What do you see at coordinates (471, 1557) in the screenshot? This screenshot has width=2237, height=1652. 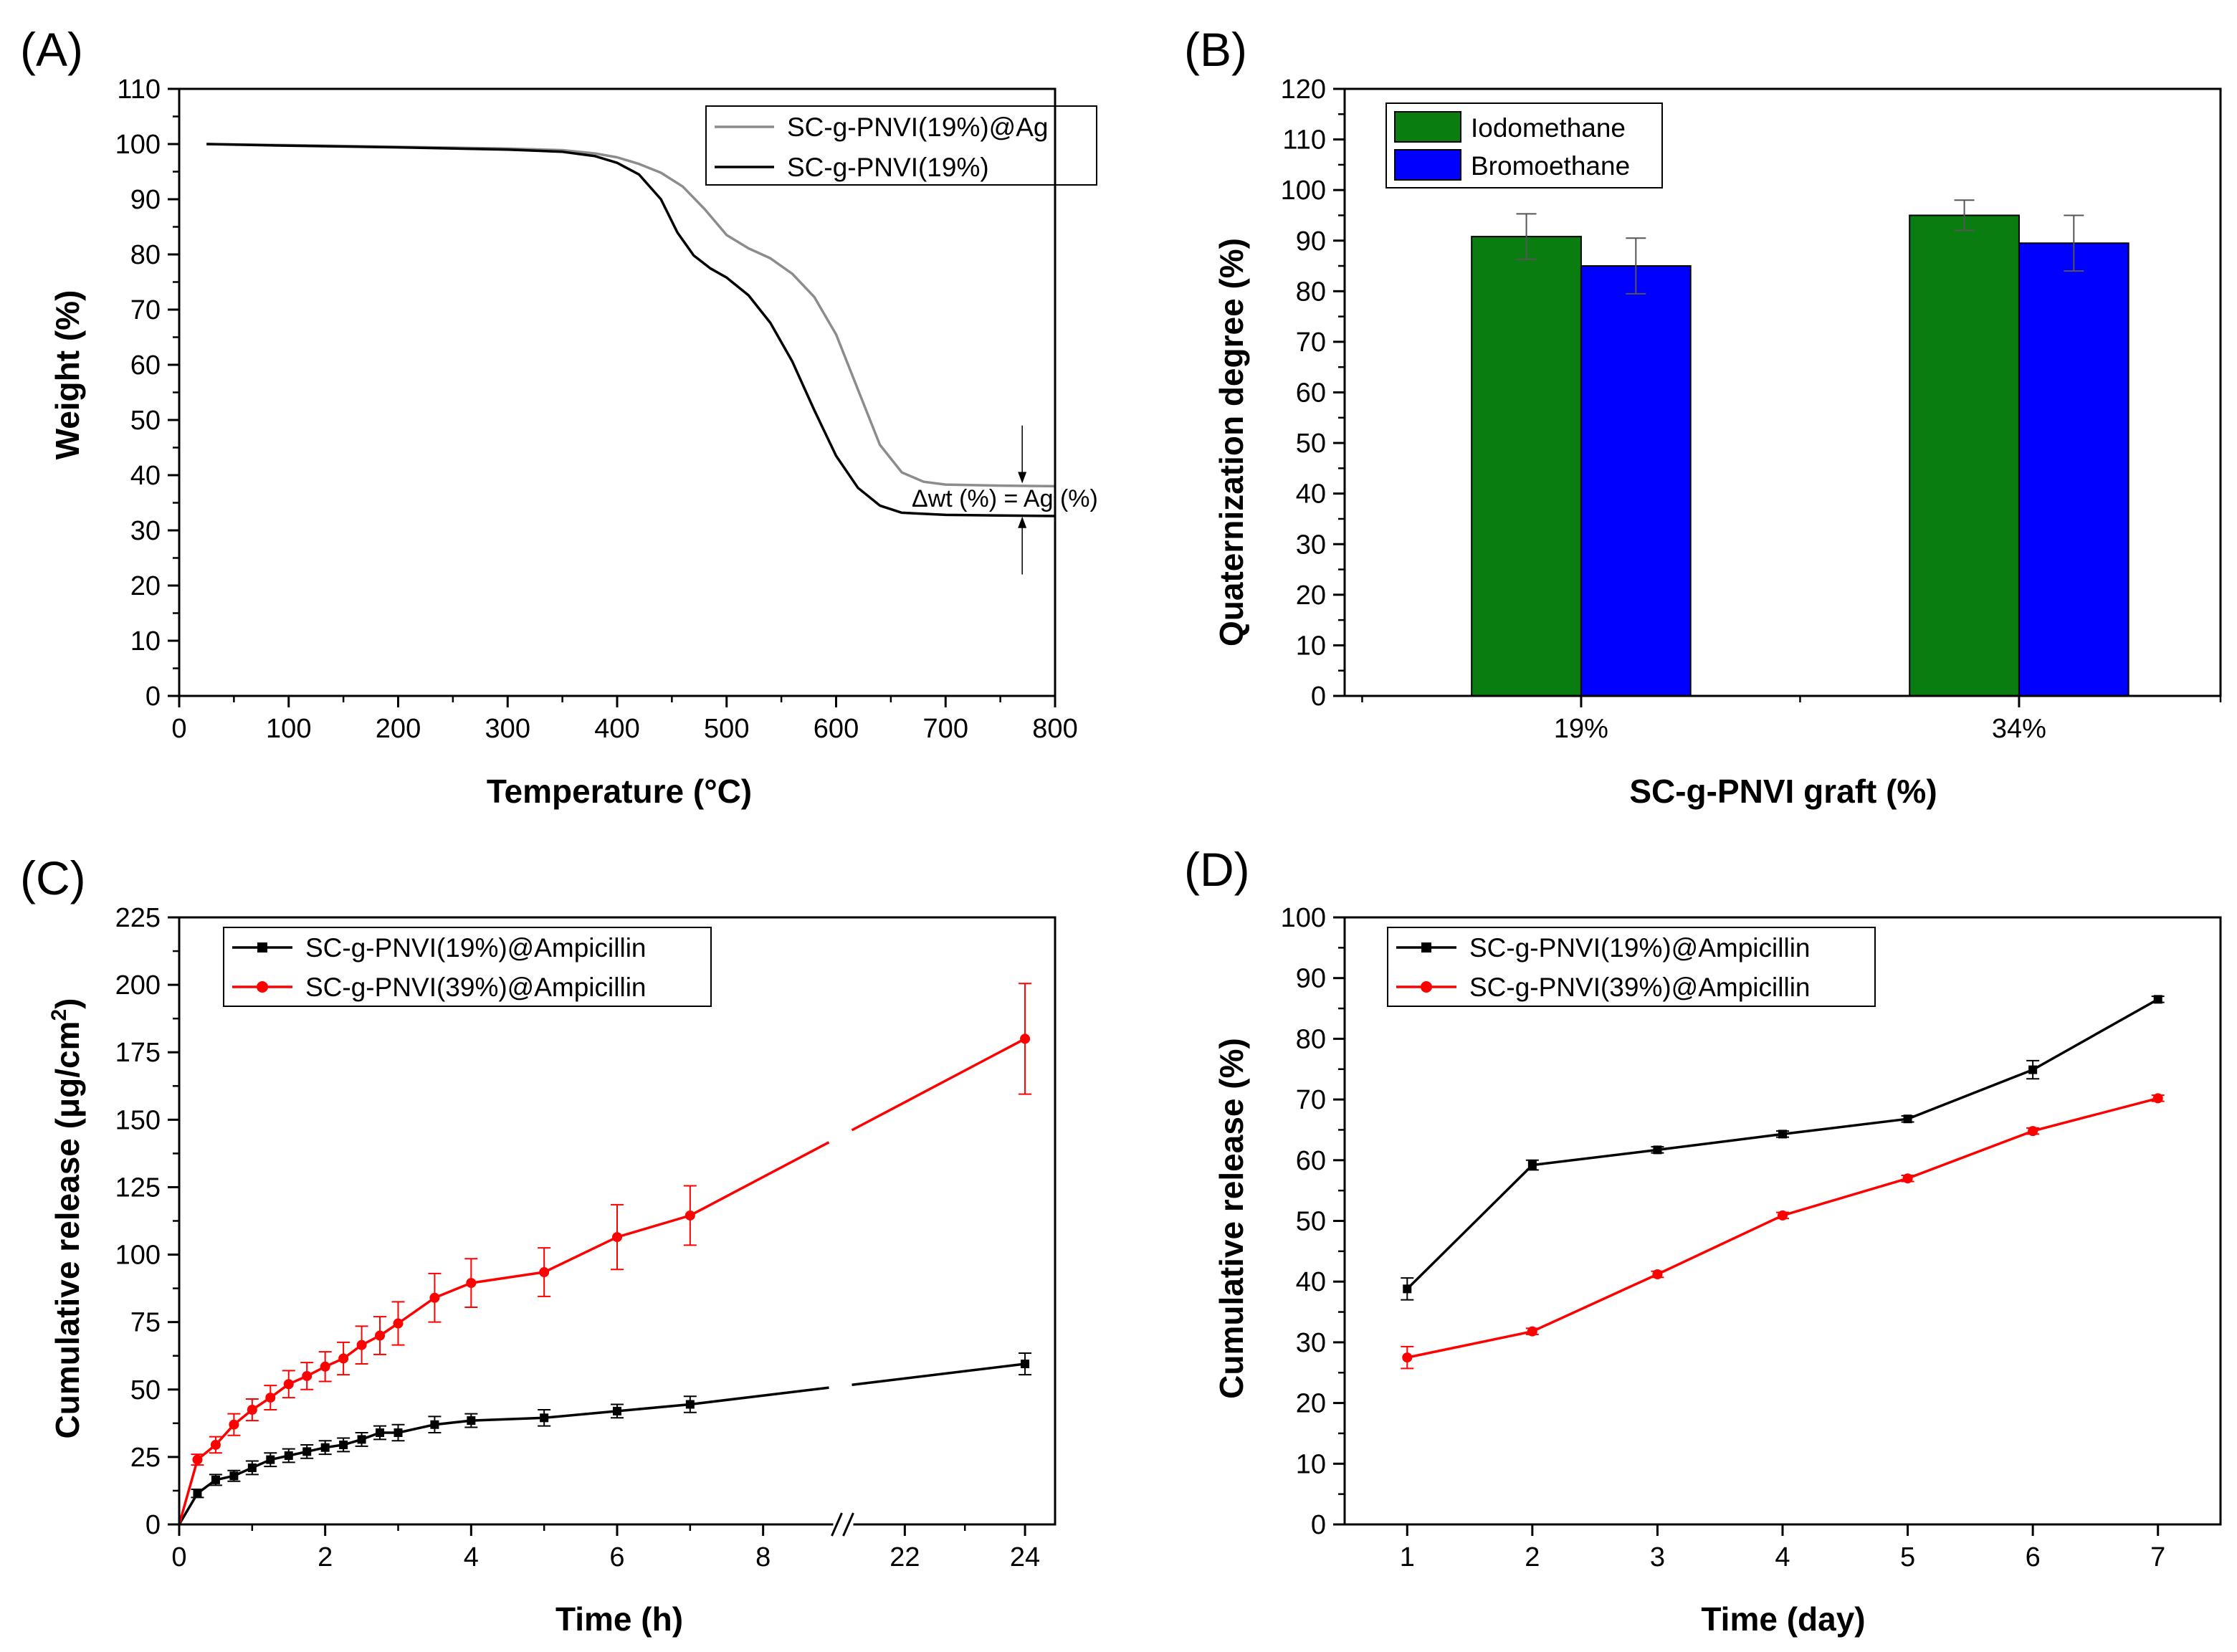 I see `panel-c-x-tick-label: 4` at bounding box center [471, 1557].